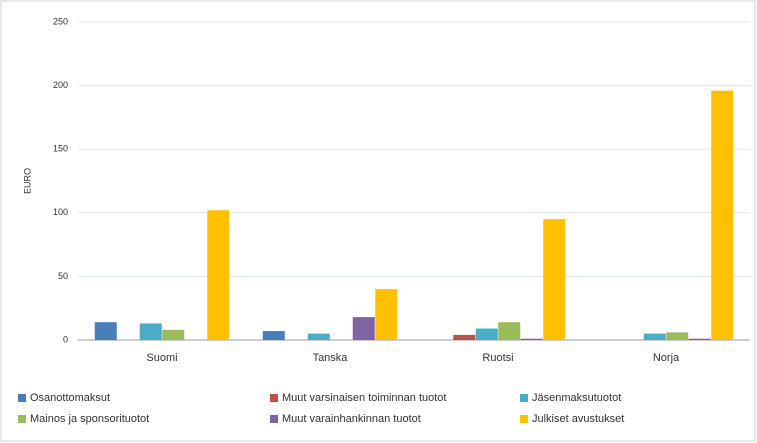  What do you see at coordinates (70, 398) in the screenshot?
I see `legend-label: Osanottomaksut` at bounding box center [70, 398].